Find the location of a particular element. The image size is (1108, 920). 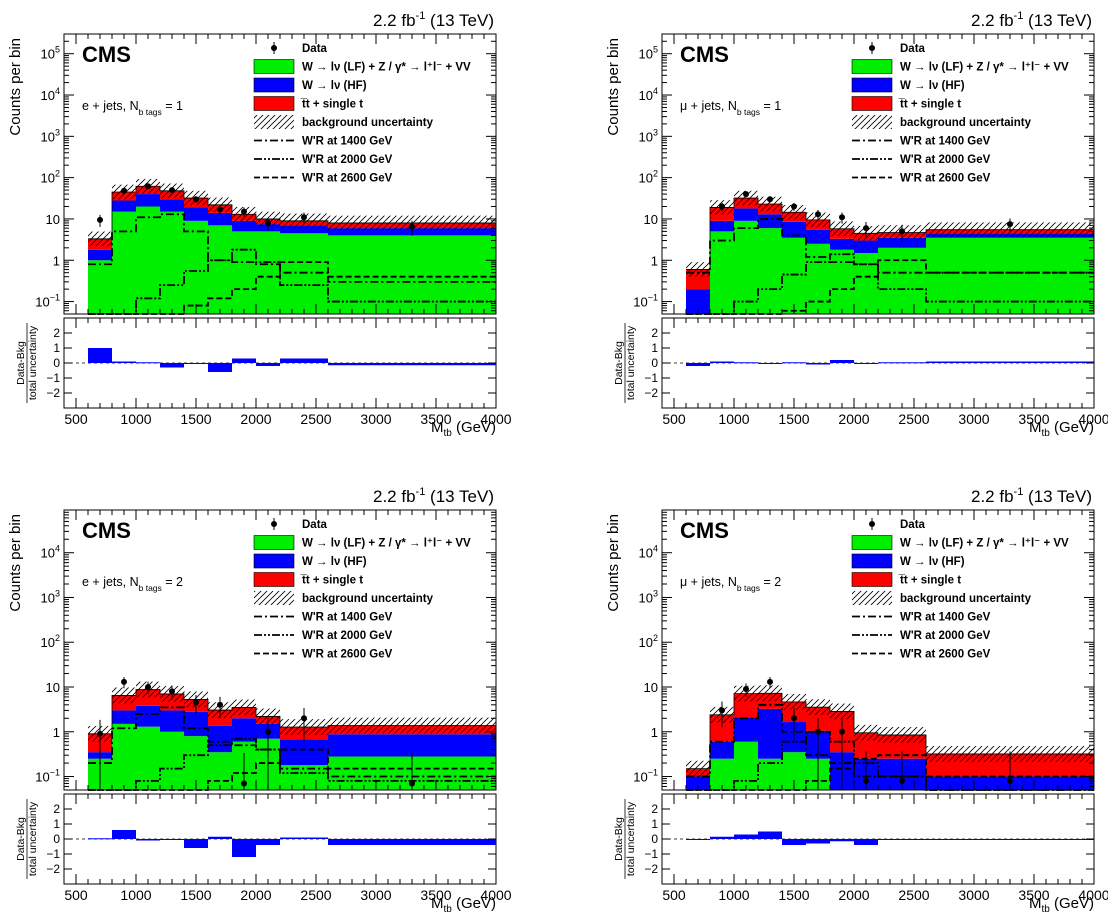

ratio-y-axis is located at coordinates (878, 363).